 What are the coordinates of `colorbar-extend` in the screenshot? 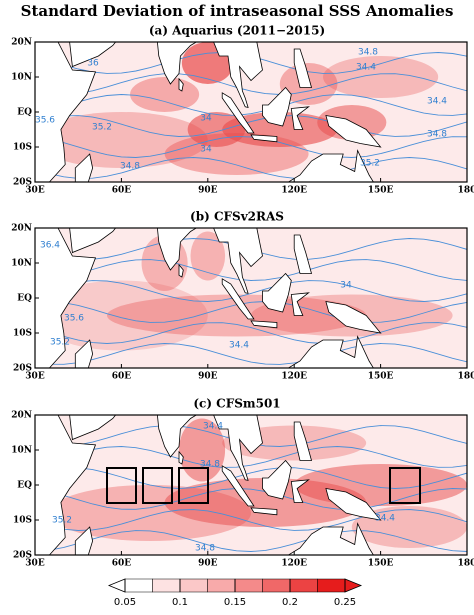 It's located at (116, 585).